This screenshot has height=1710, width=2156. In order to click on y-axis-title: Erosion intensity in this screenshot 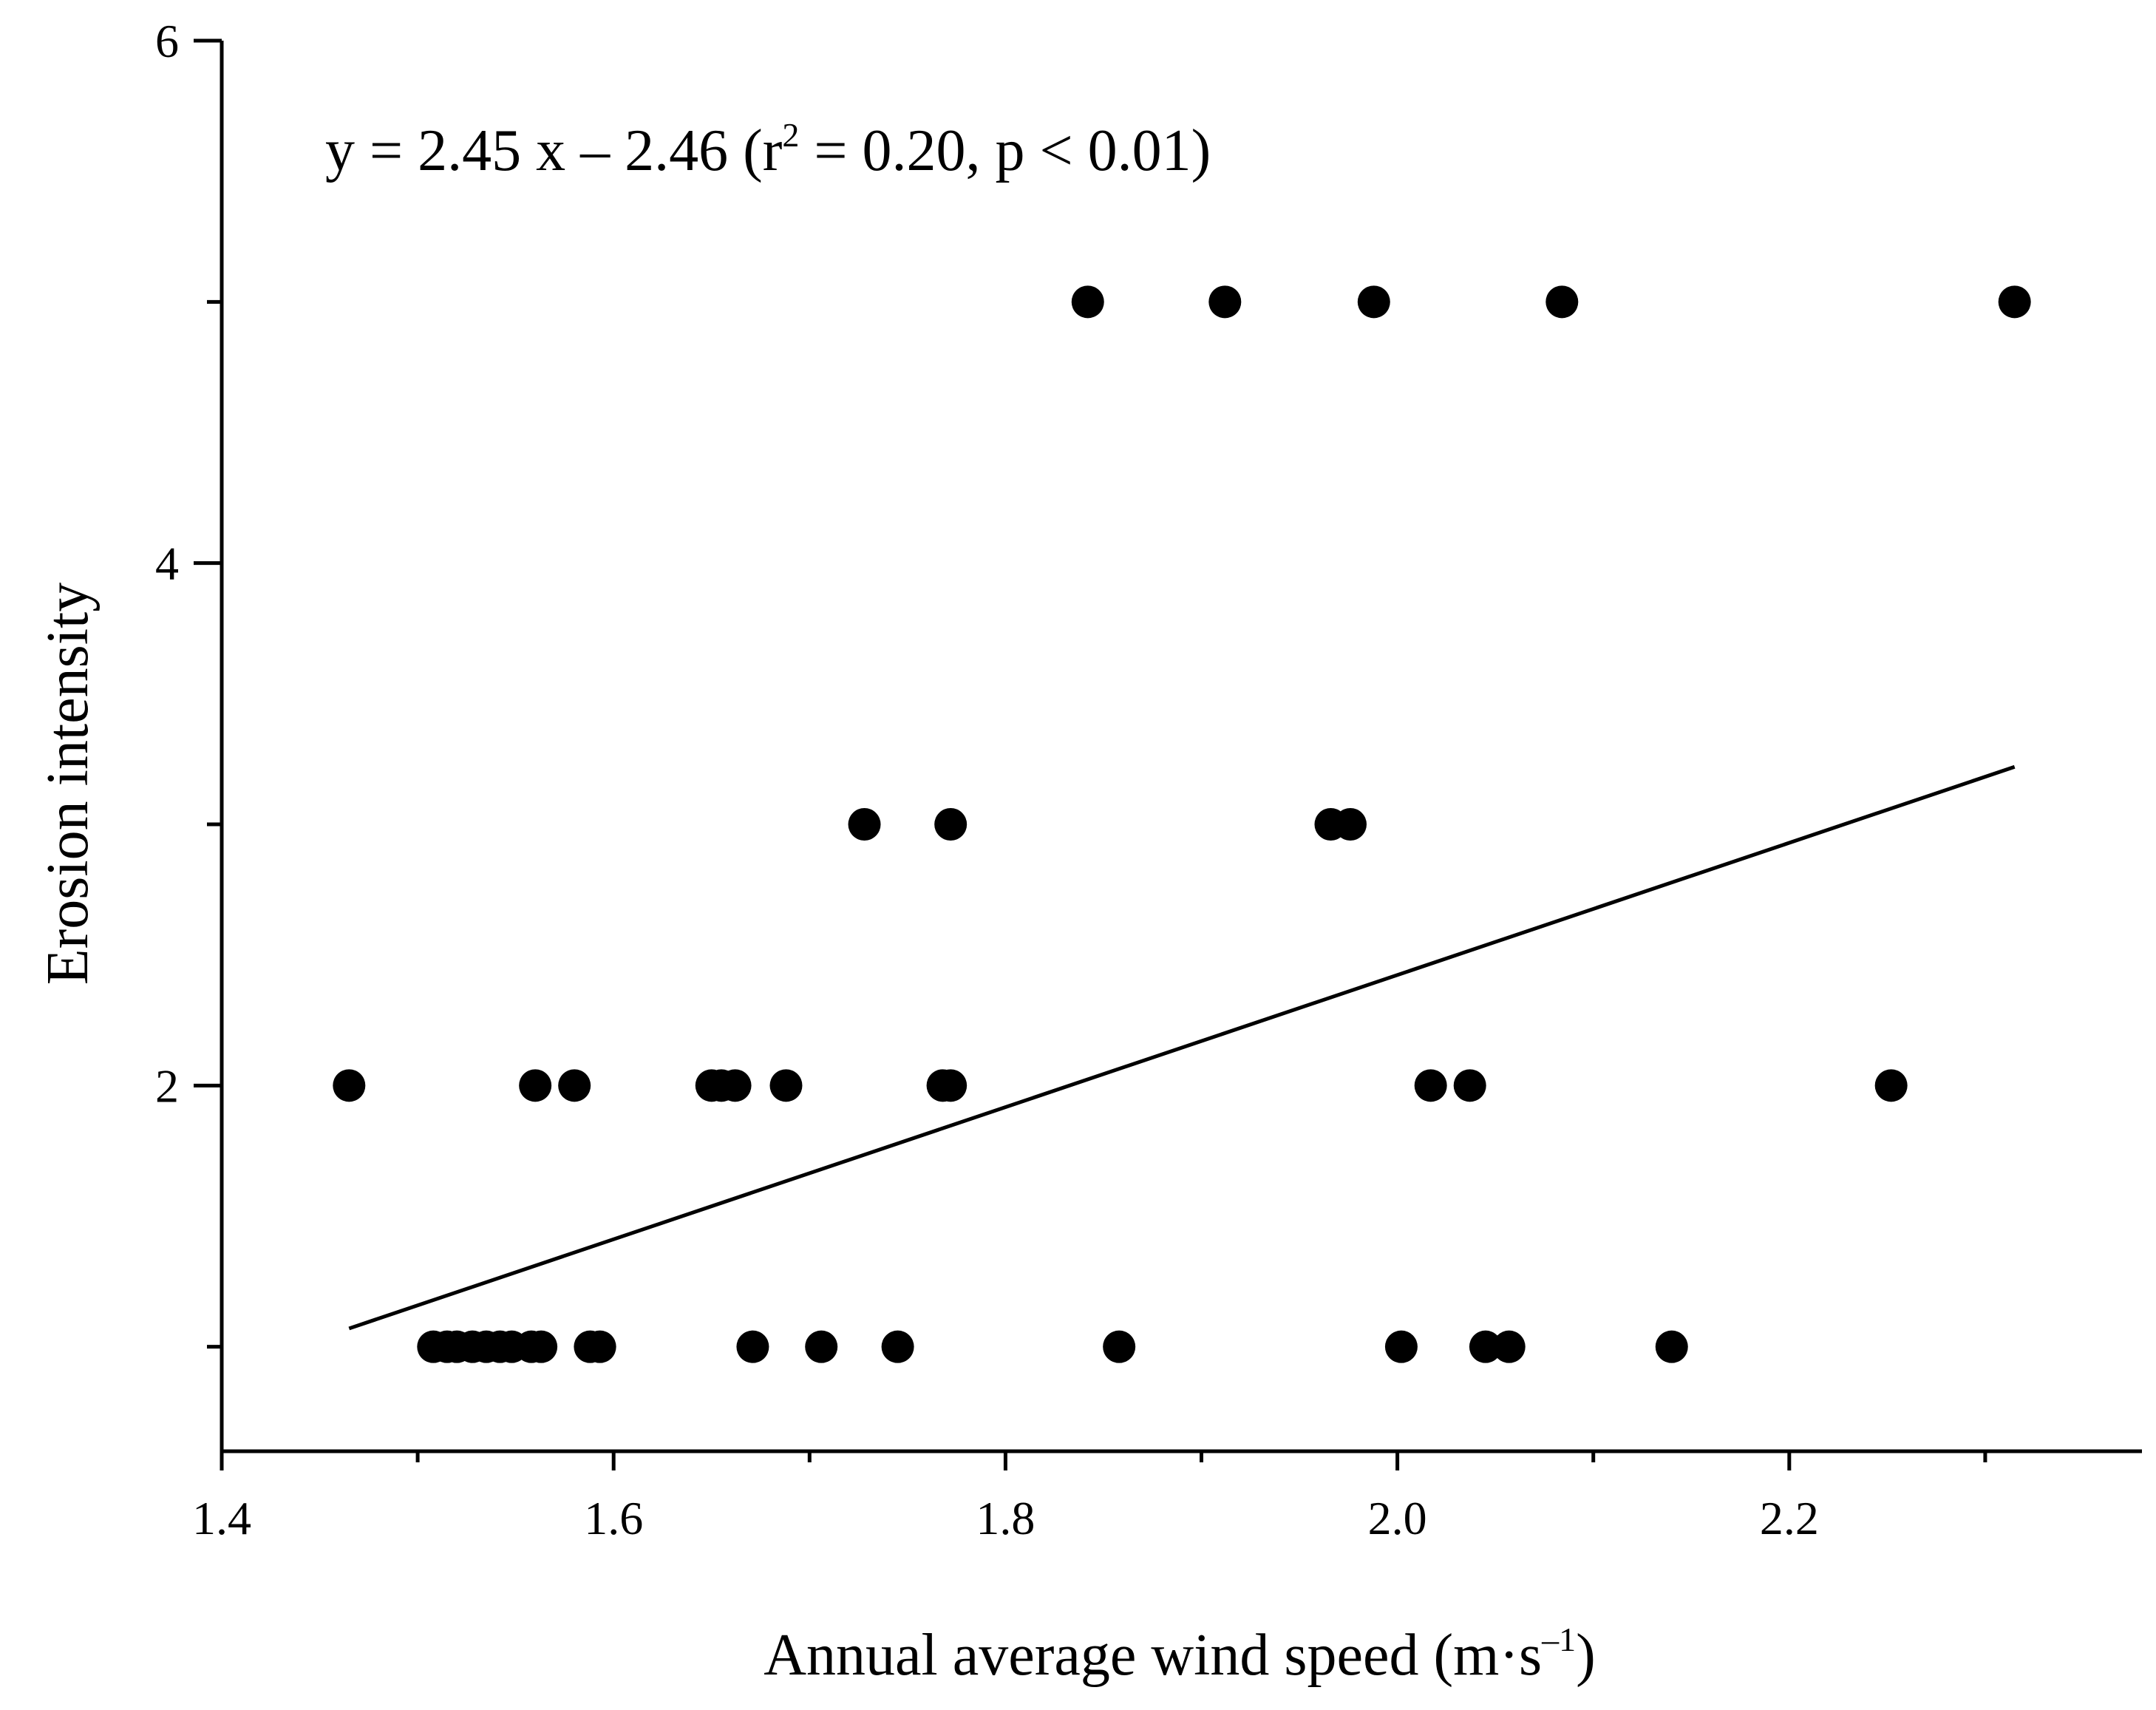, I will do `click(68, 784)`.